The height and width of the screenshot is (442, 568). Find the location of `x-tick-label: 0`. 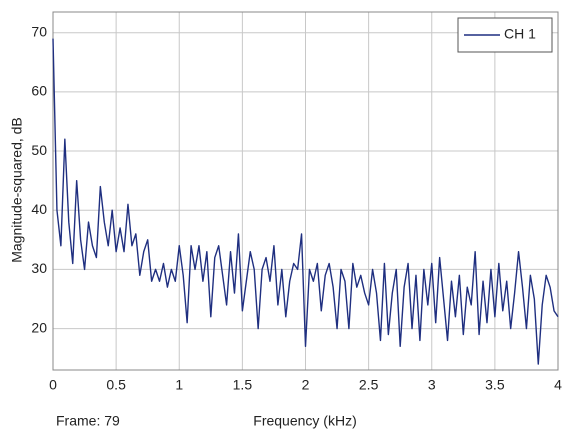

x-tick-label: 0 is located at coordinates (53, 385).